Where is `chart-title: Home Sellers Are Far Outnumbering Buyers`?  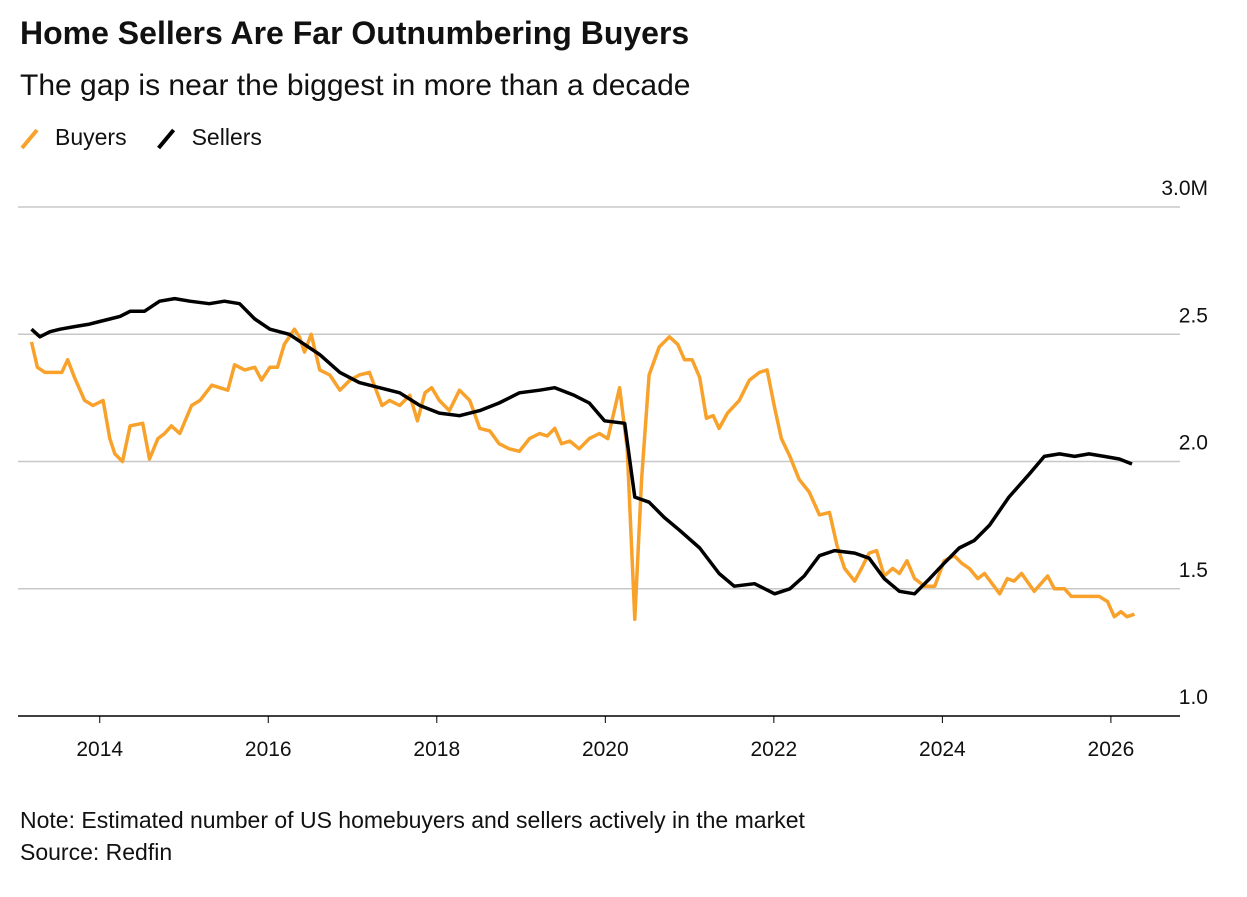
chart-title: Home Sellers Are Far Outnumbering Buyers is located at coordinates (354, 33).